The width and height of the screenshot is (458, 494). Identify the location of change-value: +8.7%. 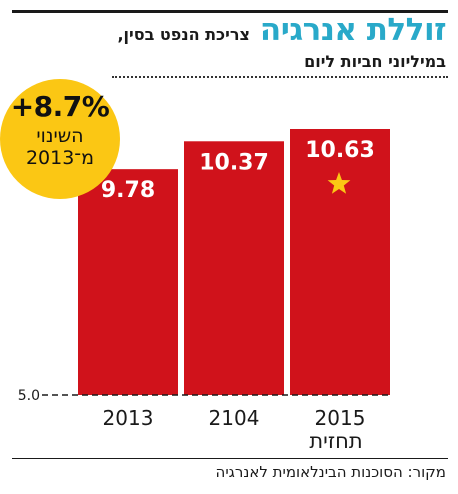
(60, 106).